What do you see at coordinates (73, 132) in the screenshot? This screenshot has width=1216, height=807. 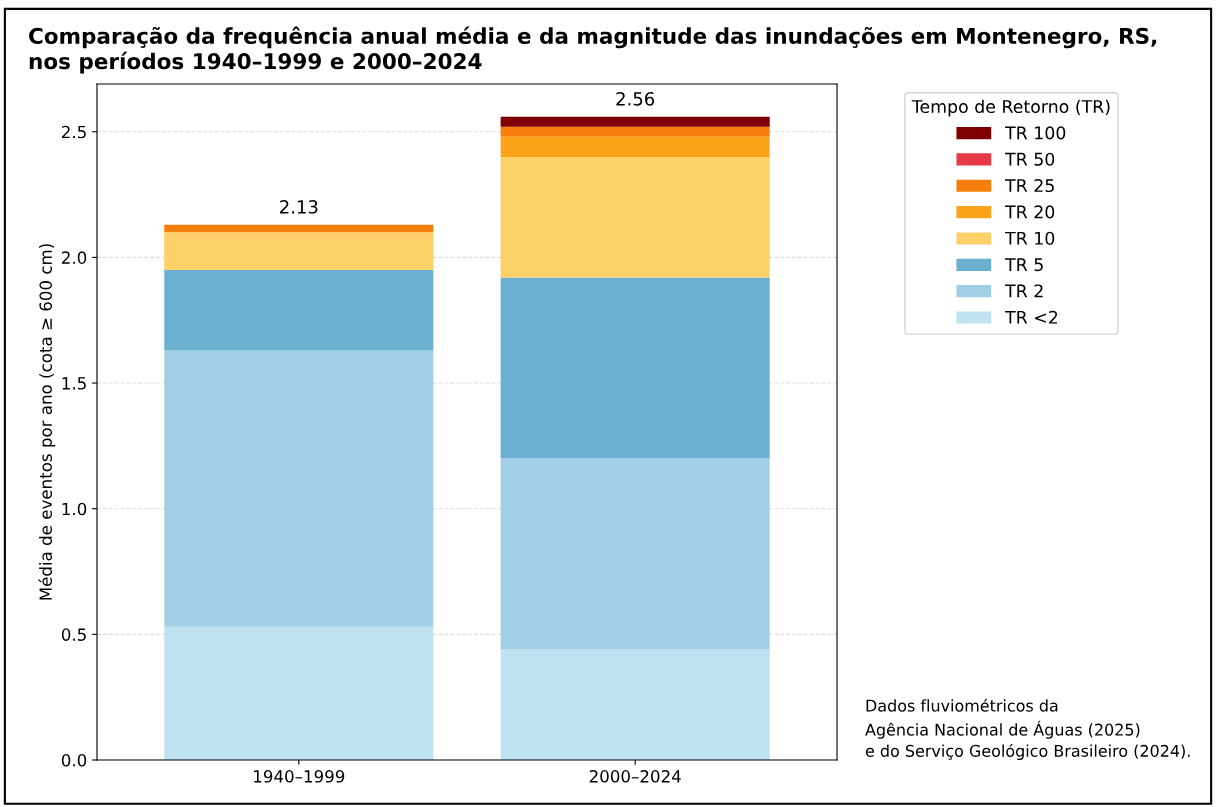 I see `y-tick-label: 2.5` at bounding box center [73, 132].